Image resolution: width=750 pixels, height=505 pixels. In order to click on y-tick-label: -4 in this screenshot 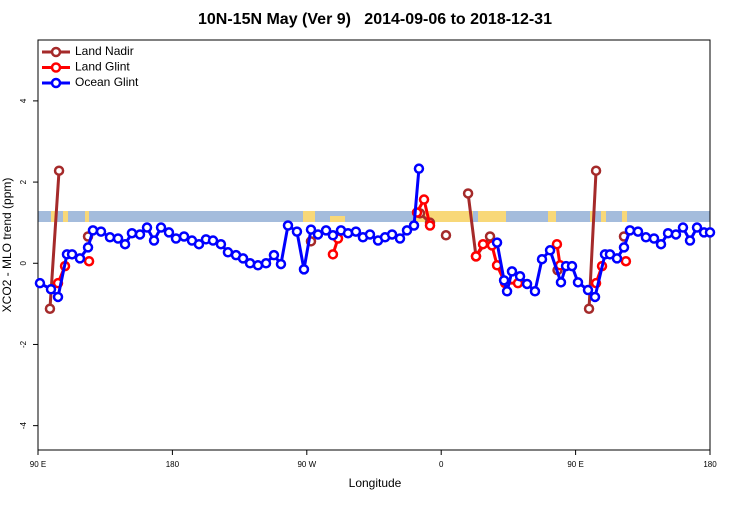, I will do `click(23, 426)`.